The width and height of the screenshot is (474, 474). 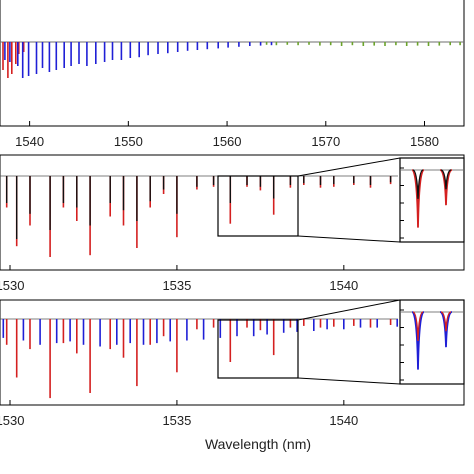 I want to click on bottom-zoom-box, so click(x=258, y=349).